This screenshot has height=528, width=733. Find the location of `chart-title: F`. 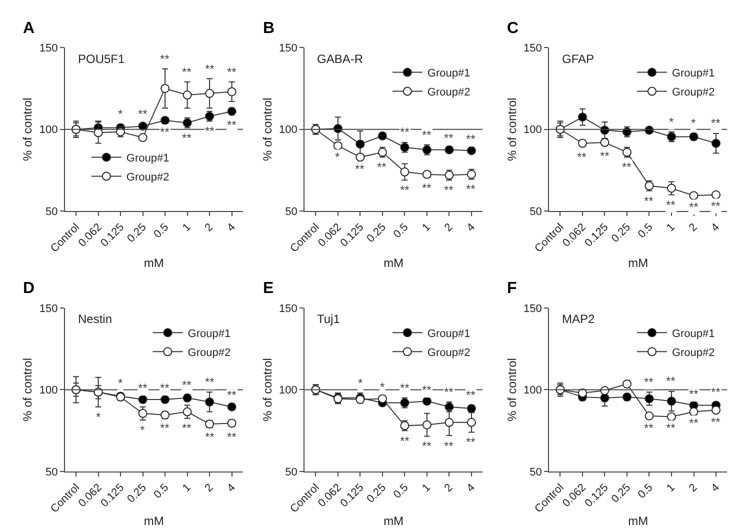

chart-title: F is located at coordinates (512, 288).